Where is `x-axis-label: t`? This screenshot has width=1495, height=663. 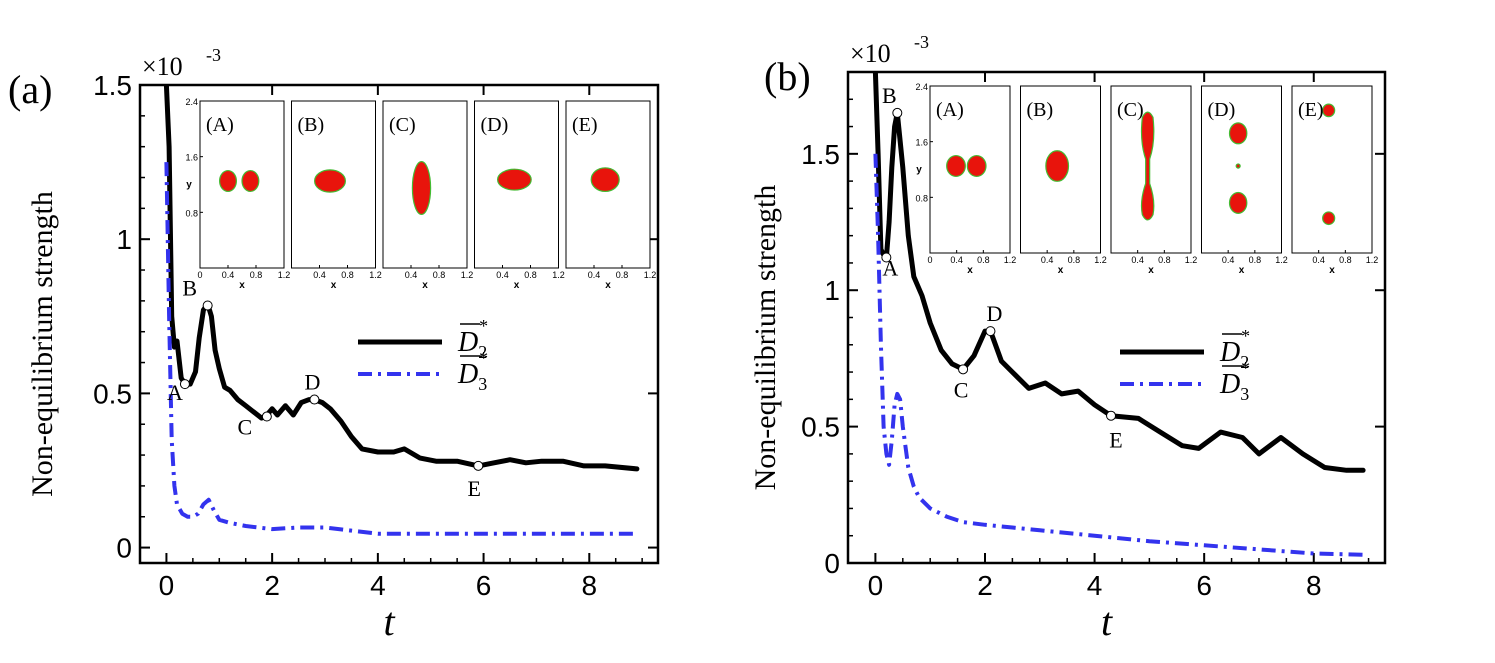 x-axis-label: t is located at coordinates (389, 621).